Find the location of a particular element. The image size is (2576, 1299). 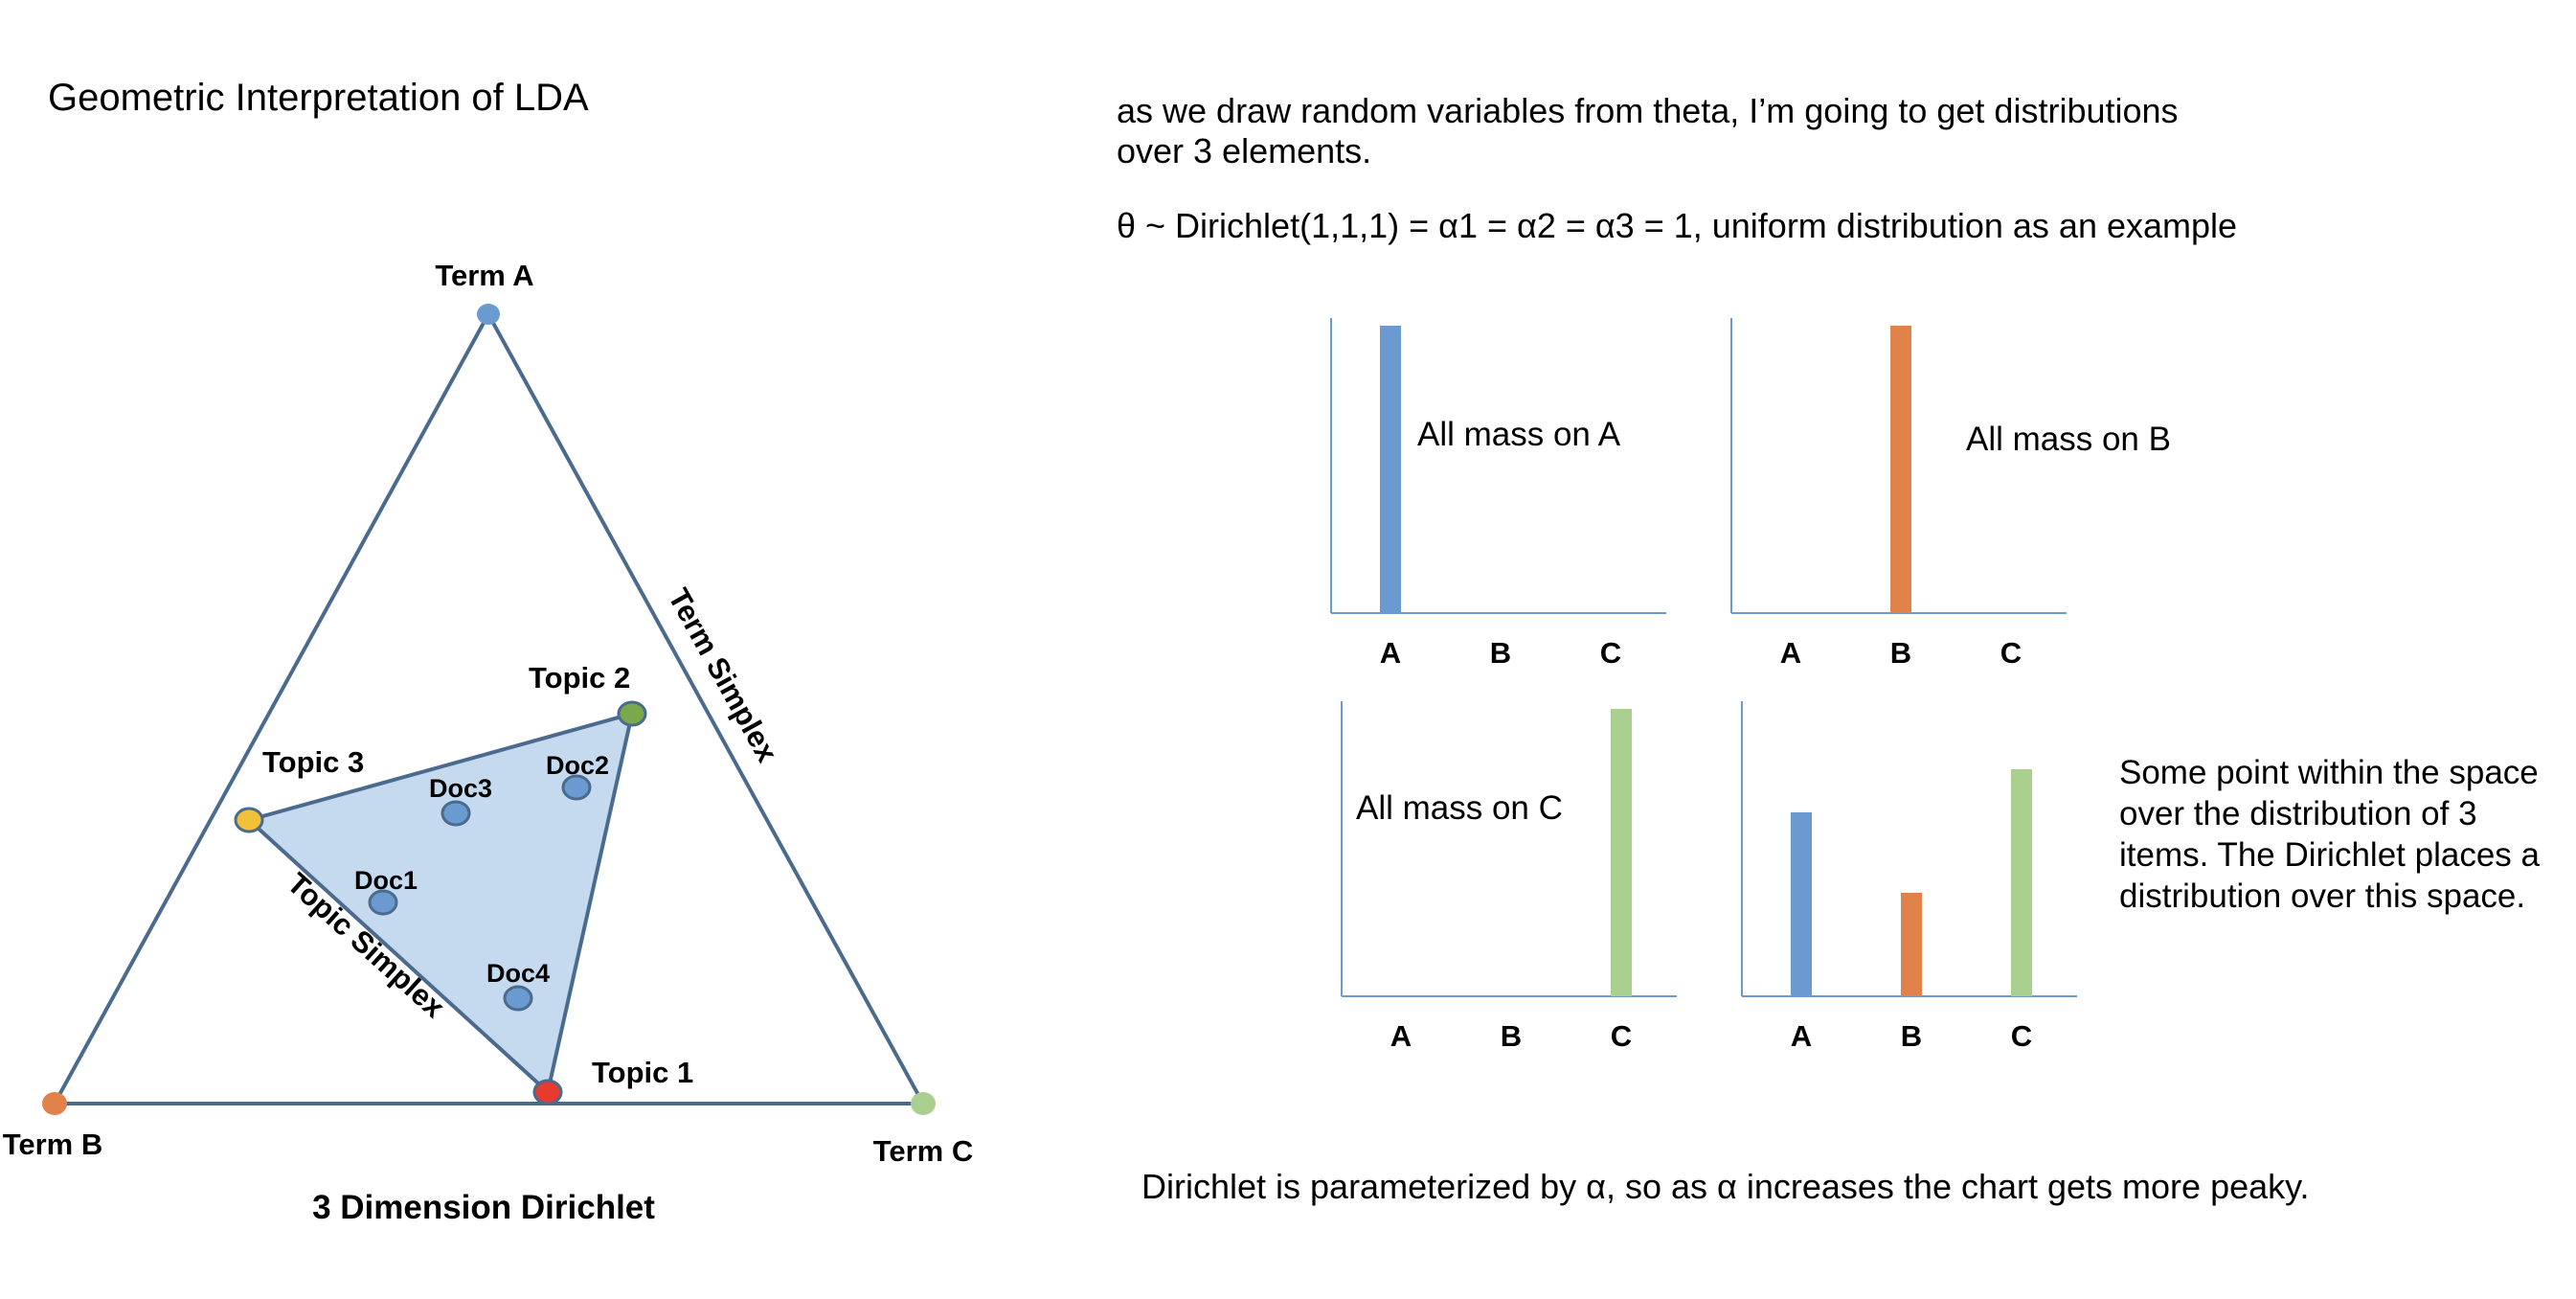

term-b-label: Term B is located at coordinates (53, 1144).